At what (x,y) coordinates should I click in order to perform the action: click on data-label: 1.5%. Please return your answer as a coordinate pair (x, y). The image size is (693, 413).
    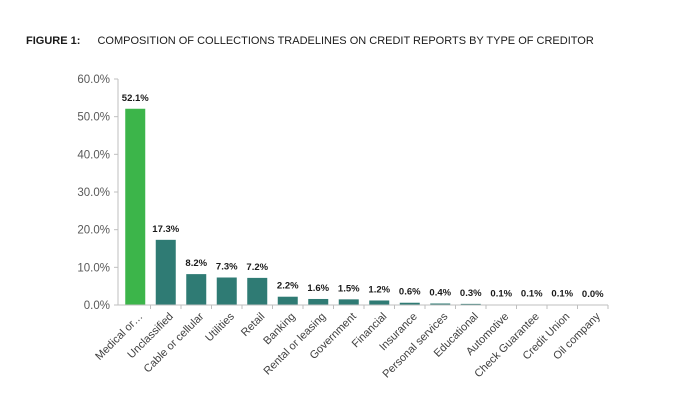
    Looking at the image, I should click on (349, 288).